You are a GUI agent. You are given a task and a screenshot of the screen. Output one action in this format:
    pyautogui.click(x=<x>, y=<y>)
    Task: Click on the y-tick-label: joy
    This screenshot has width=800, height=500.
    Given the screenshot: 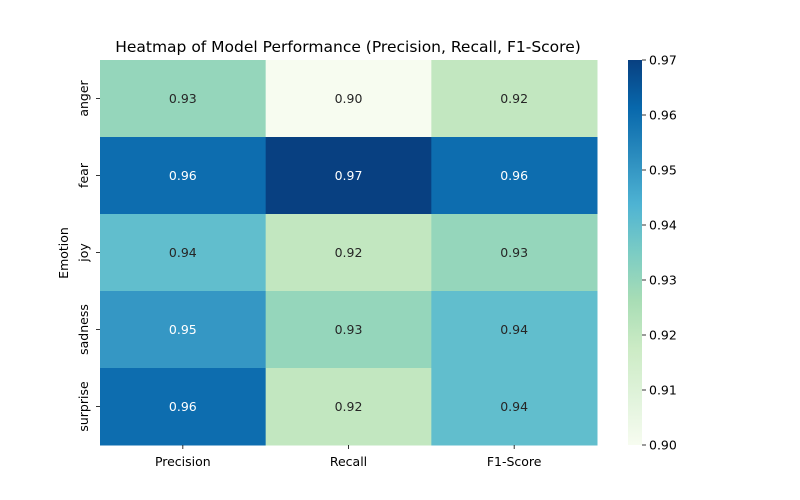 What is the action you would take?
    pyautogui.click(x=83, y=253)
    